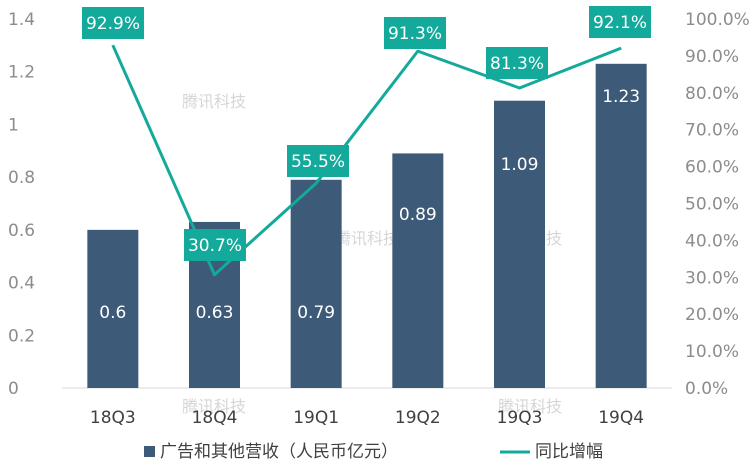 This screenshot has width=754, height=475. I want to click on right-tick-label: 70.0%, so click(712, 131).